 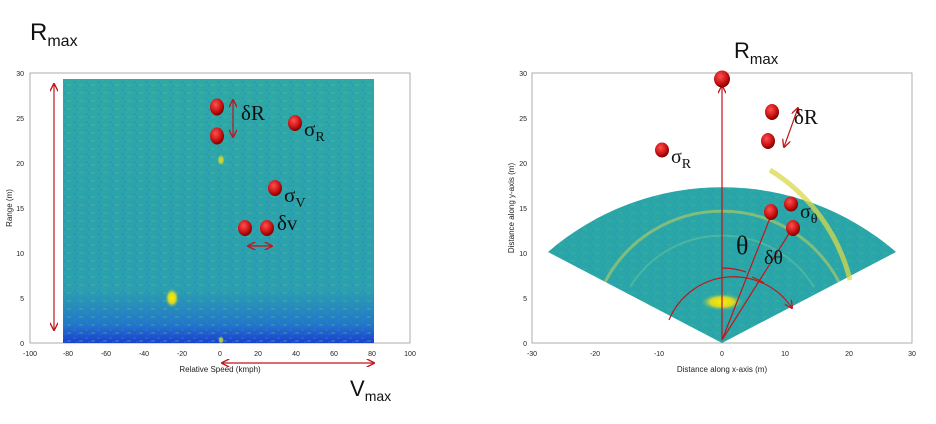 I want to click on left-y-ticks: 0 5 10 15 20 25 30, so click(x=20, y=209).